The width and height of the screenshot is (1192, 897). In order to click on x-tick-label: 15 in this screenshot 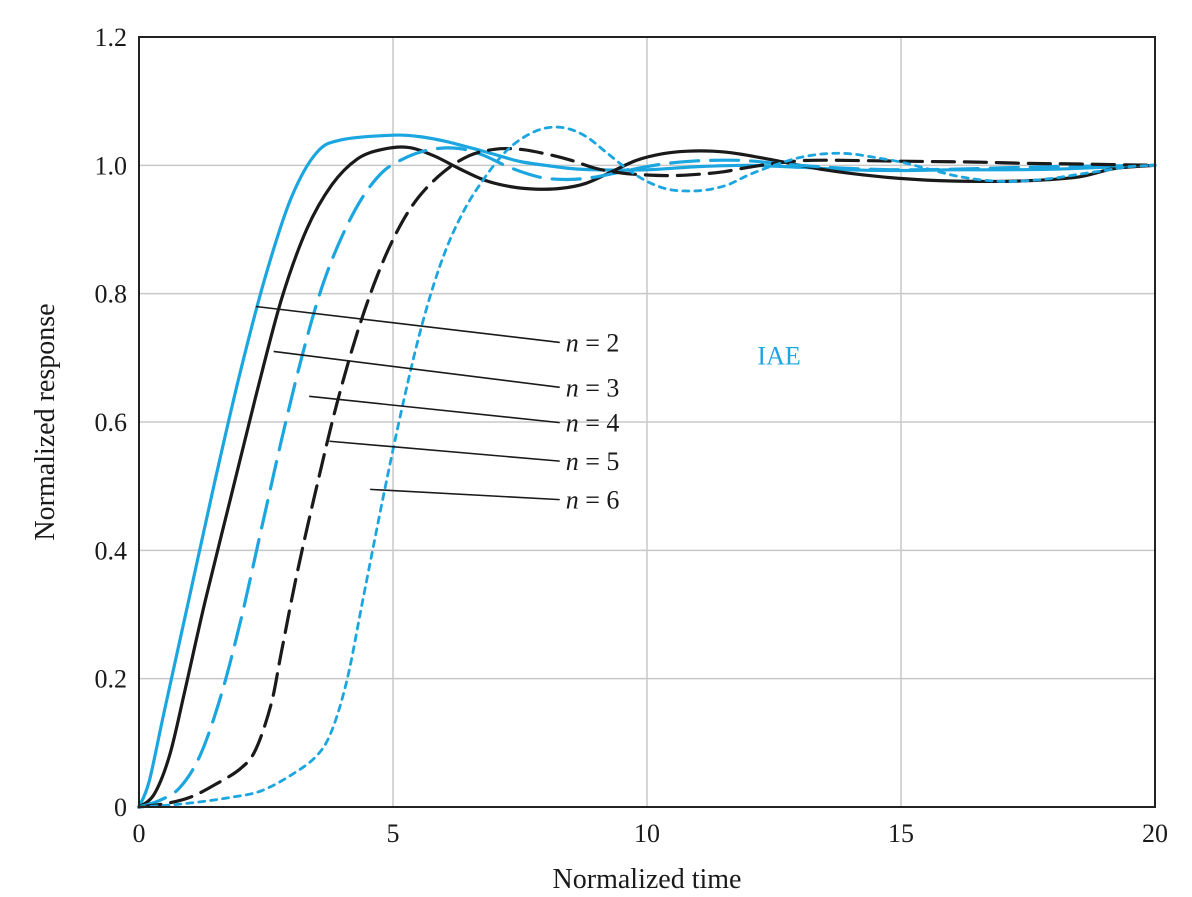, I will do `click(901, 833)`.